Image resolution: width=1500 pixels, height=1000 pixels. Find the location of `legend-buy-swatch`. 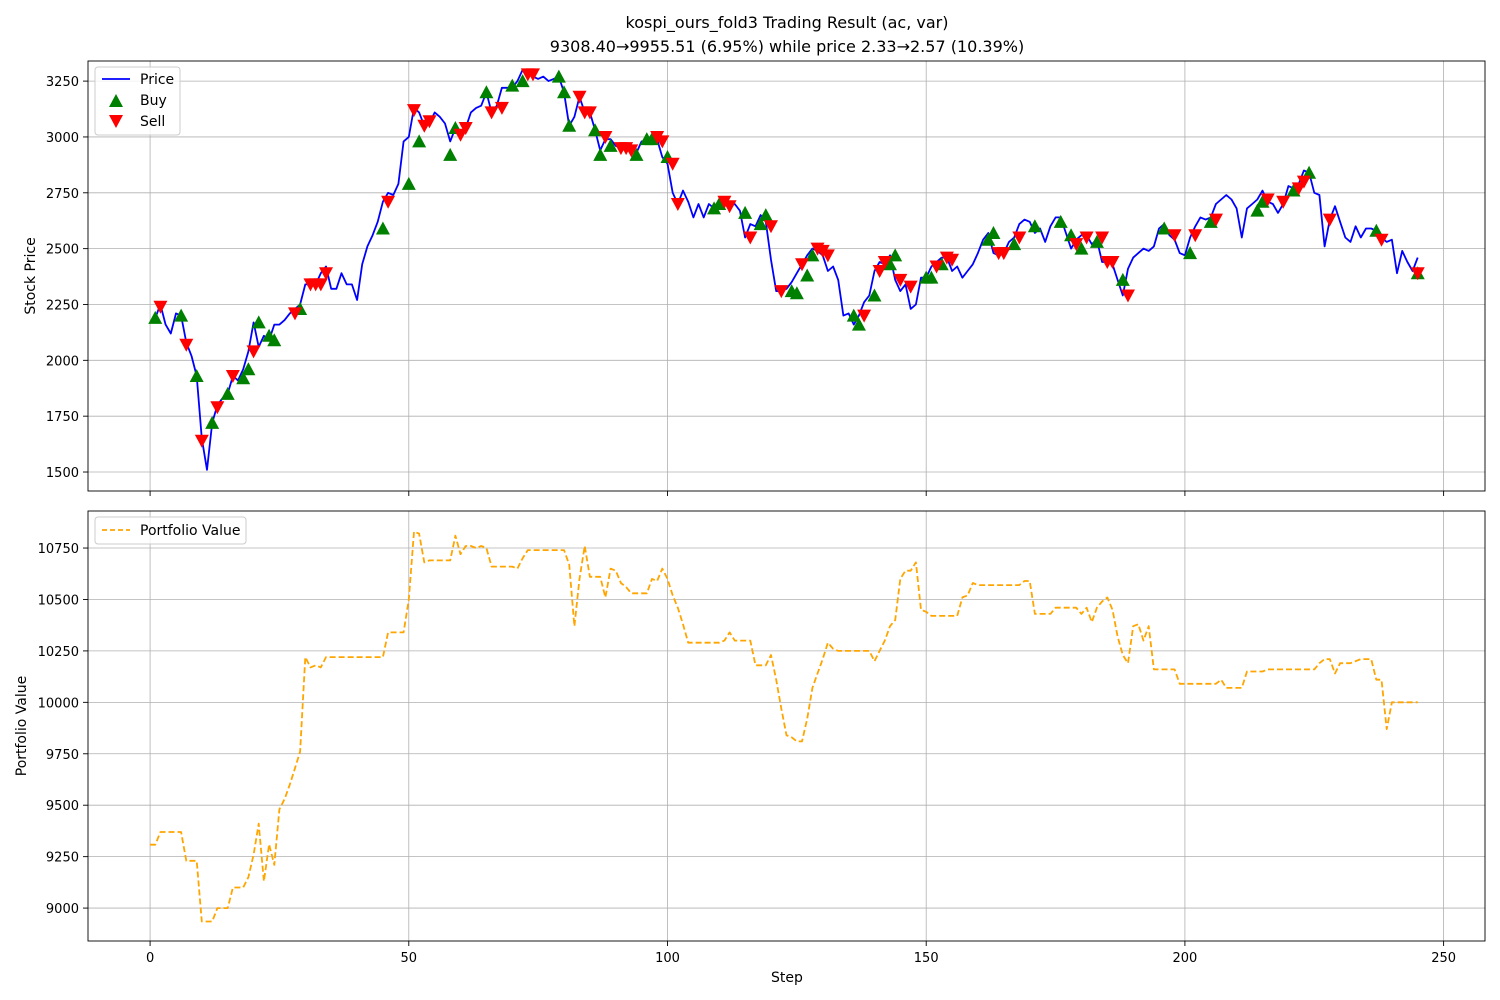

legend-buy-swatch is located at coordinates (116, 100).